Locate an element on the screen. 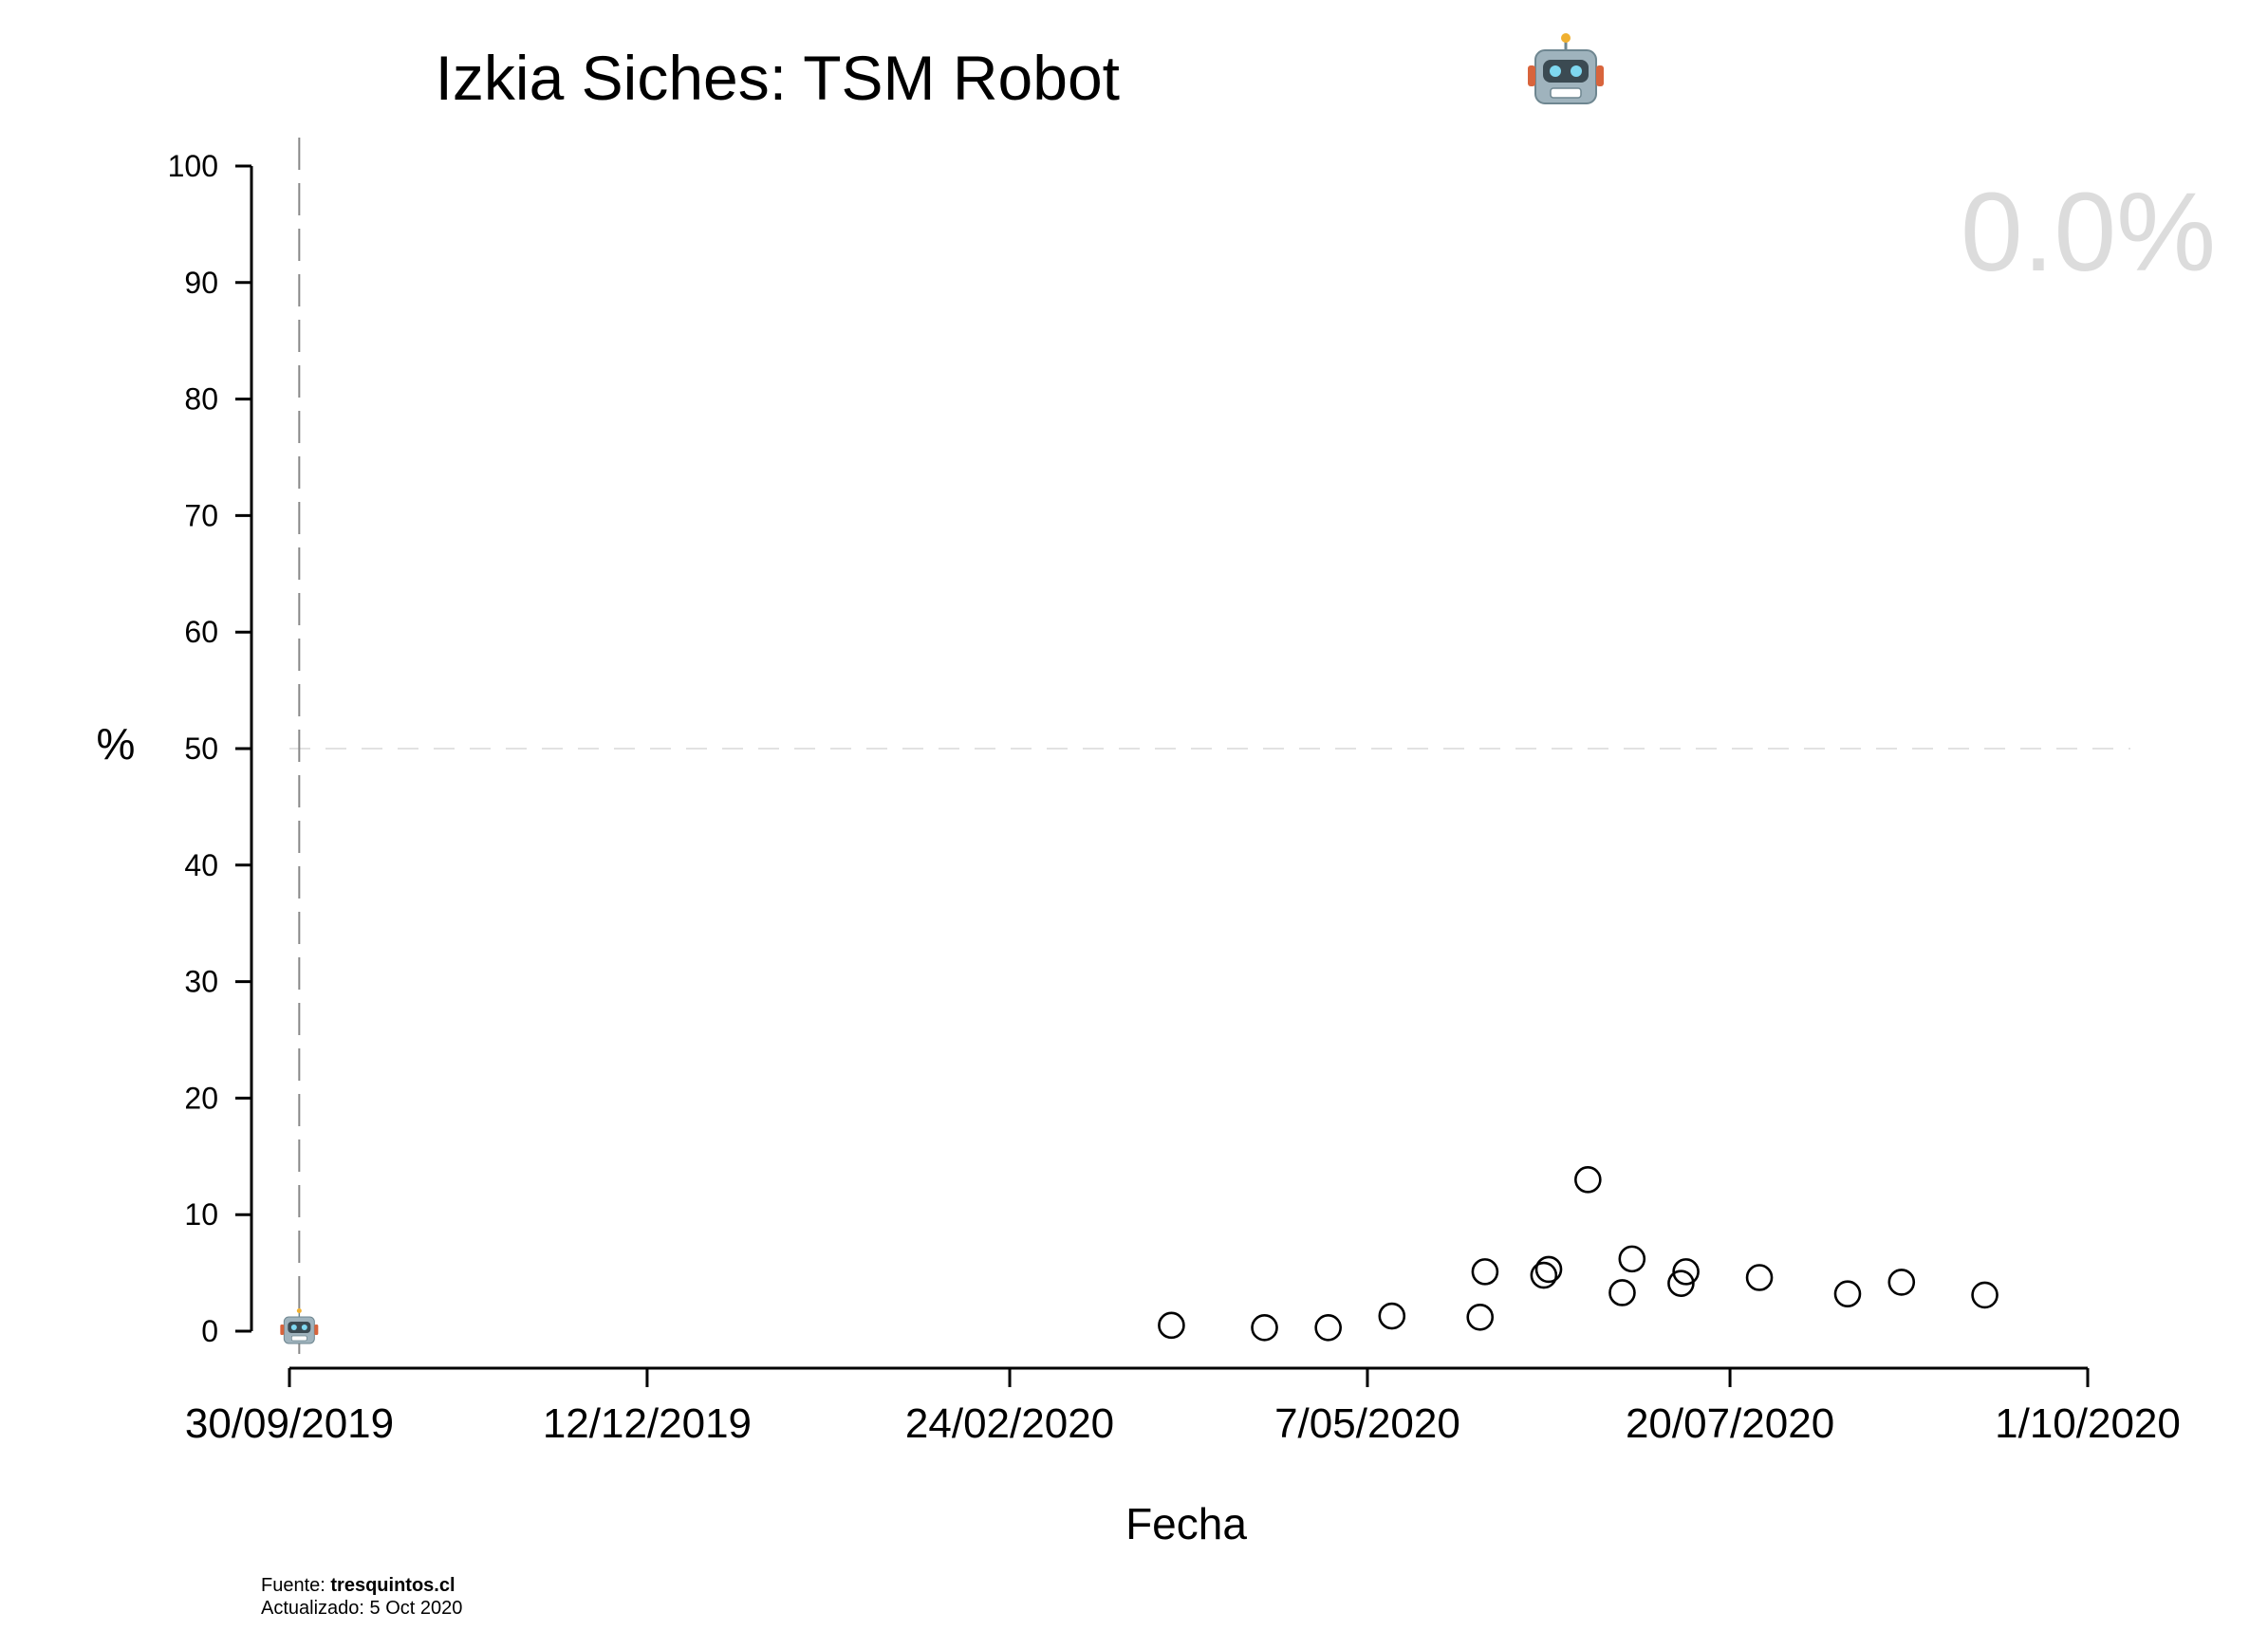  y-tick-label: 70 is located at coordinates (201, 515).